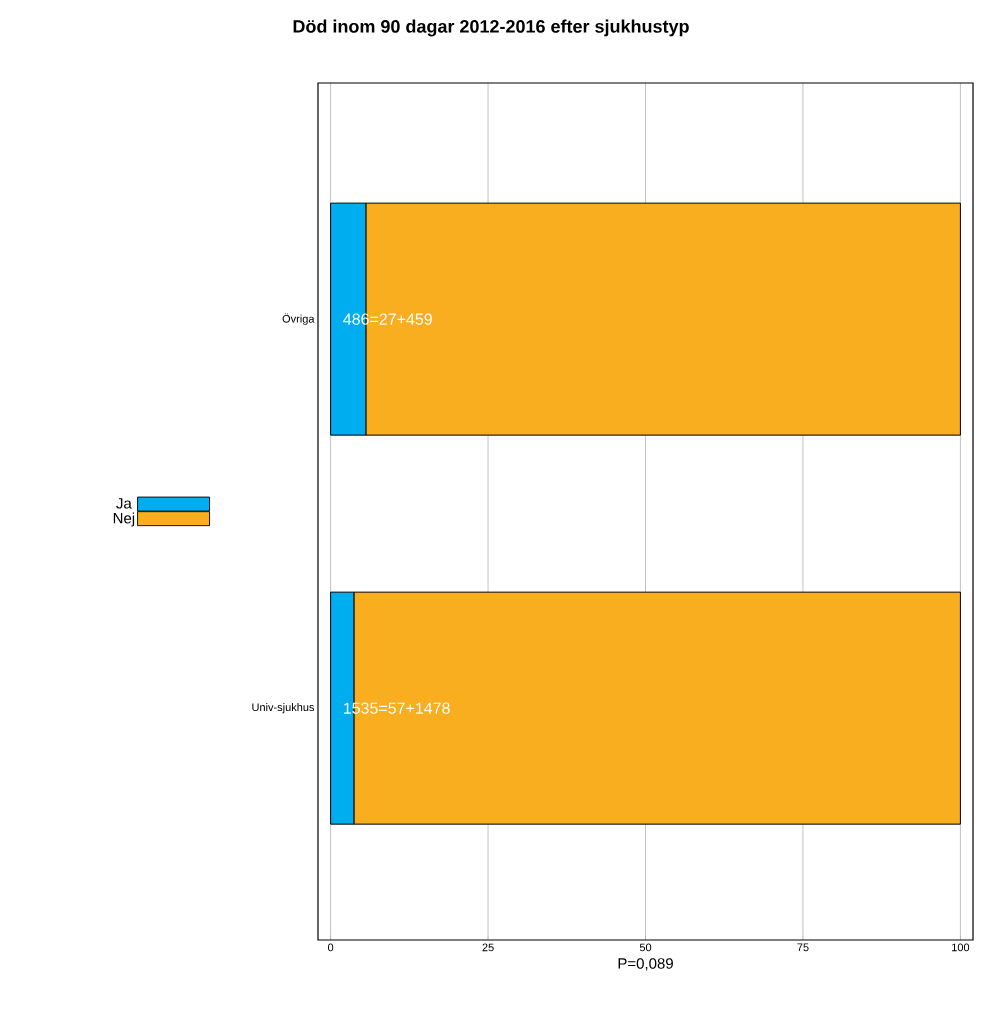  Describe the element at coordinates (330, 947) in the screenshot. I see `x-tick-label: 0` at that location.